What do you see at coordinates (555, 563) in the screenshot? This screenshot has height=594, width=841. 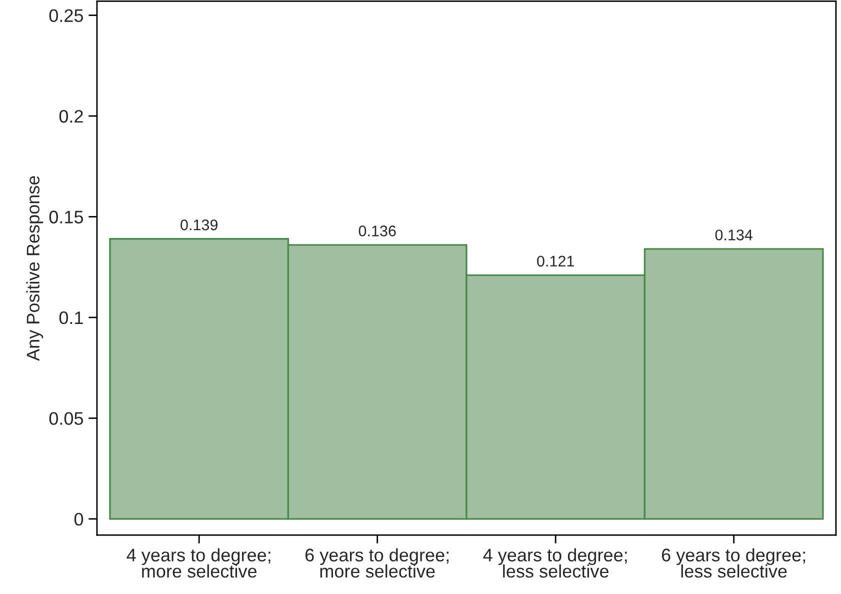 I see `x-tick-label: 4 years to degree; less selective` at bounding box center [555, 563].